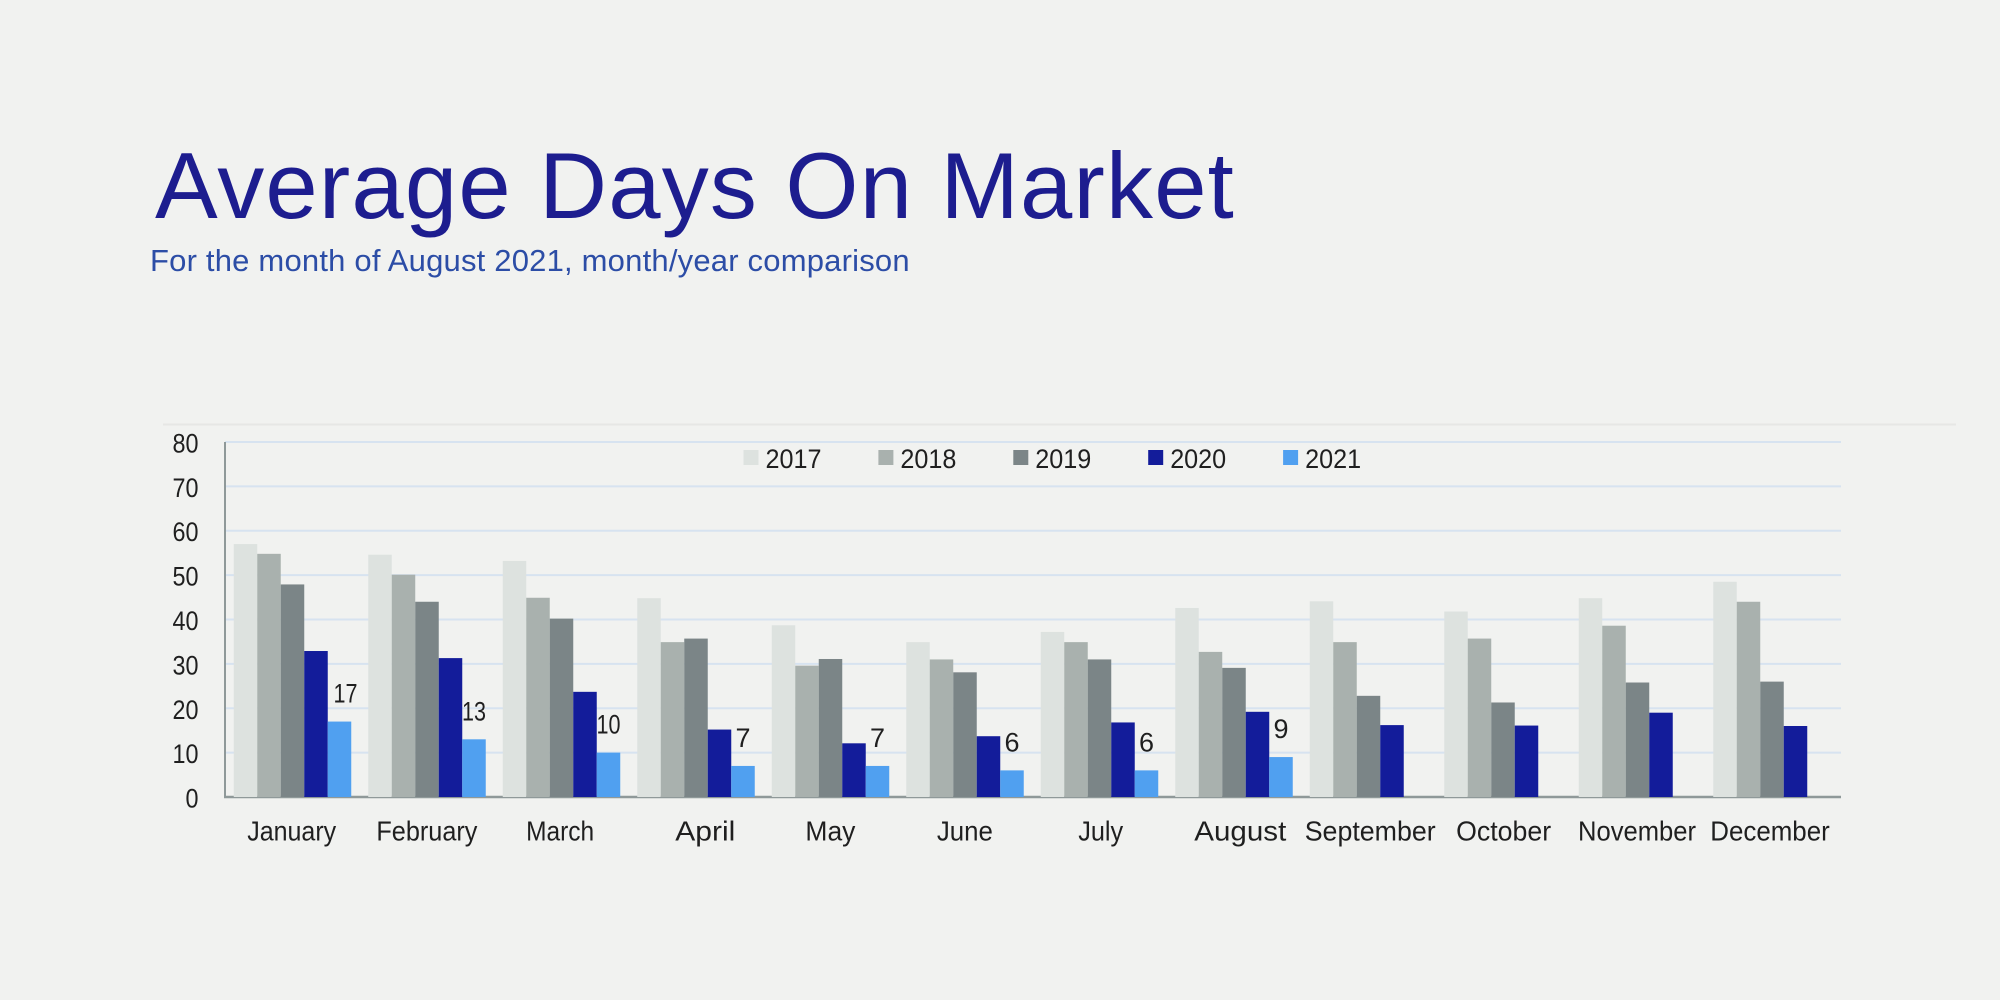  What do you see at coordinates (1280, 729) in the screenshot?
I see `svg-text: 9` at bounding box center [1280, 729].